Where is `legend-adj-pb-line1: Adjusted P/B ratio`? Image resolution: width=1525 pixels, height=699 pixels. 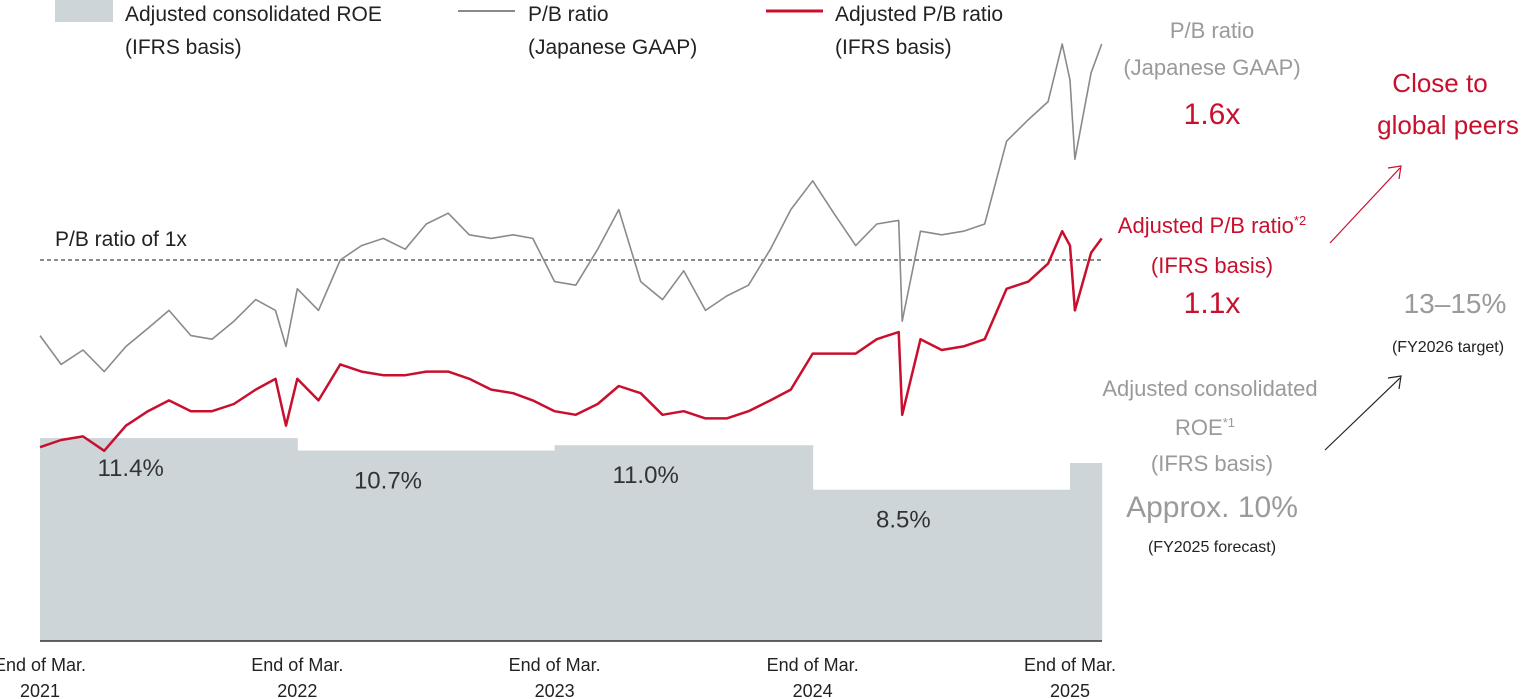
legend-adj-pb-line1: Adjusted P/B ratio is located at coordinates (919, 14).